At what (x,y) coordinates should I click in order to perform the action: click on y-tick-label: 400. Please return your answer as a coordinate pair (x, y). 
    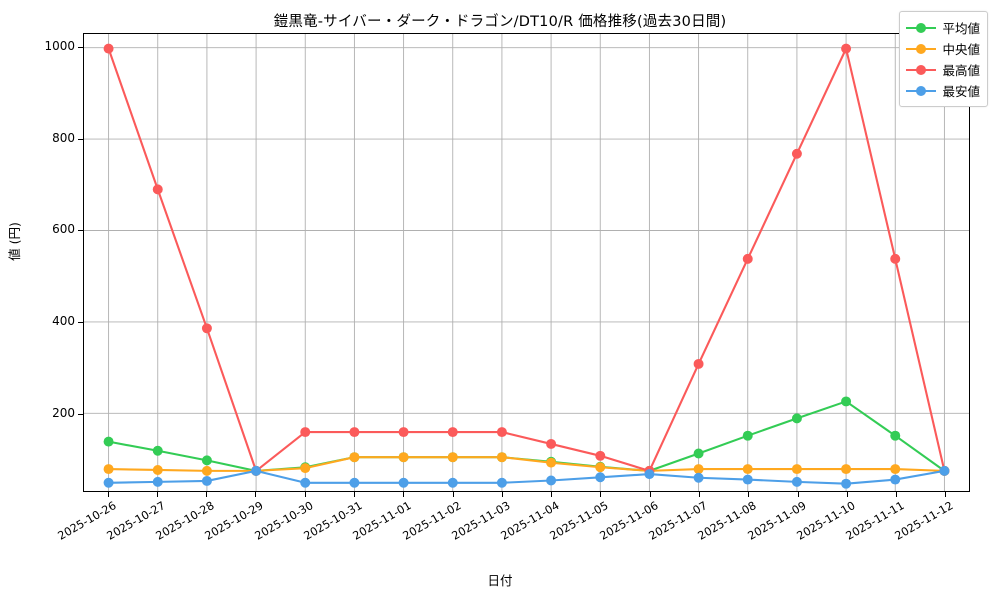
    Looking at the image, I should click on (63, 321).